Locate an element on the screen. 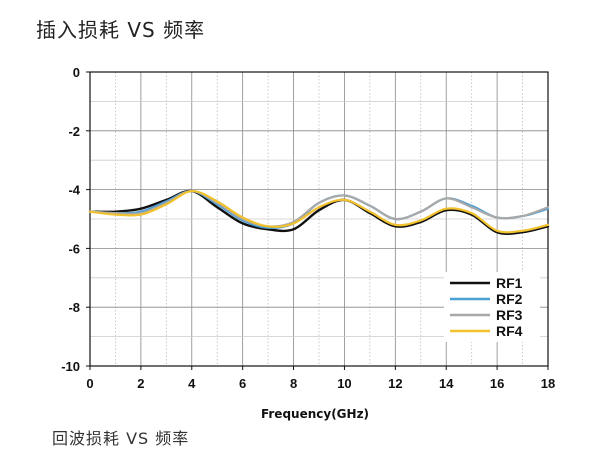 Image resolution: width=609 pixels, height=449 pixels. chart-title: 插入损耗 VS 频率 is located at coordinates (121, 30).